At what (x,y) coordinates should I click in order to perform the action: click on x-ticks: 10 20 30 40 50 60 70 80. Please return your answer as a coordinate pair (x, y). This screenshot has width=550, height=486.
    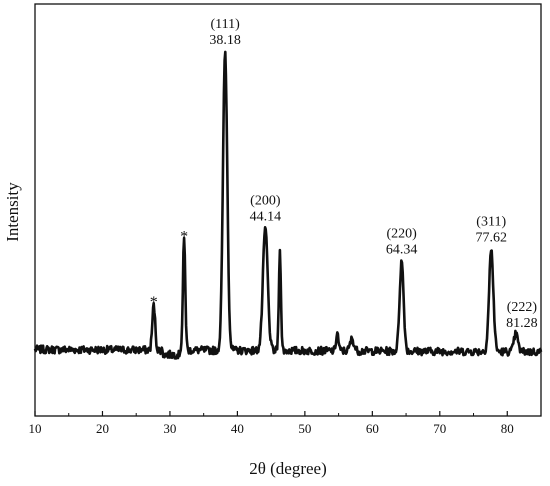
    Looking at the image, I should click on (271, 423).